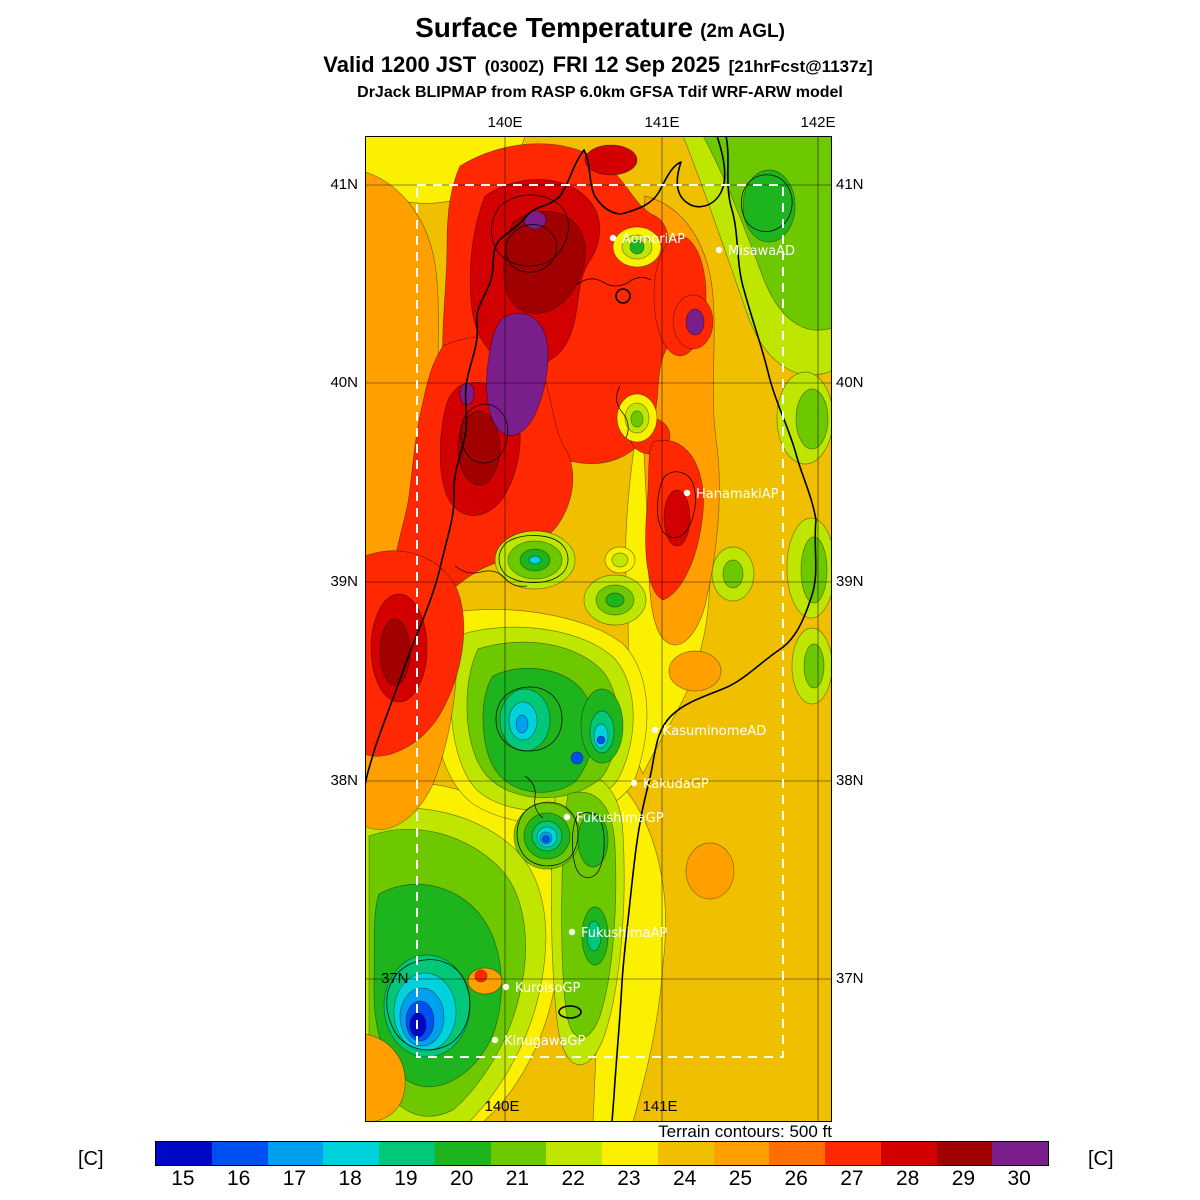 This screenshot has height=1200, width=1200. I want to click on station-hanamaki-ap: HanamakiAP, so click(731, 494).